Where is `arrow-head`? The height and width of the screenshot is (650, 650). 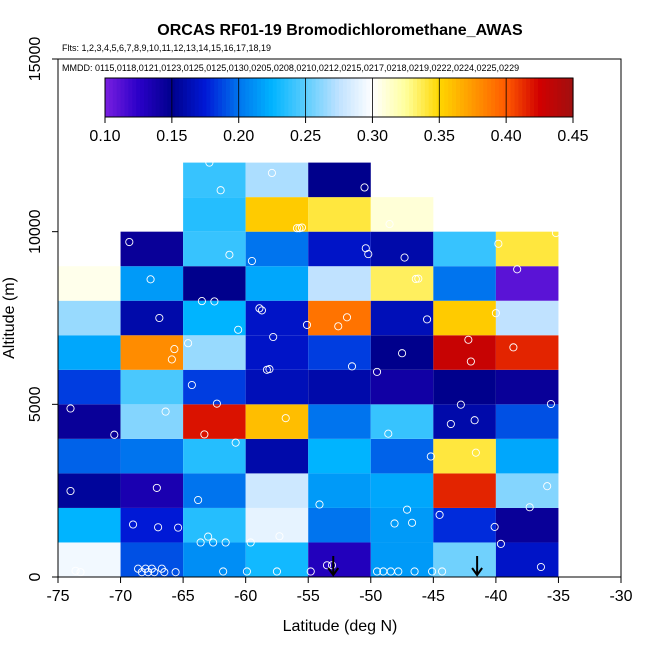
arrow-head is located at coordinates (333, 572).